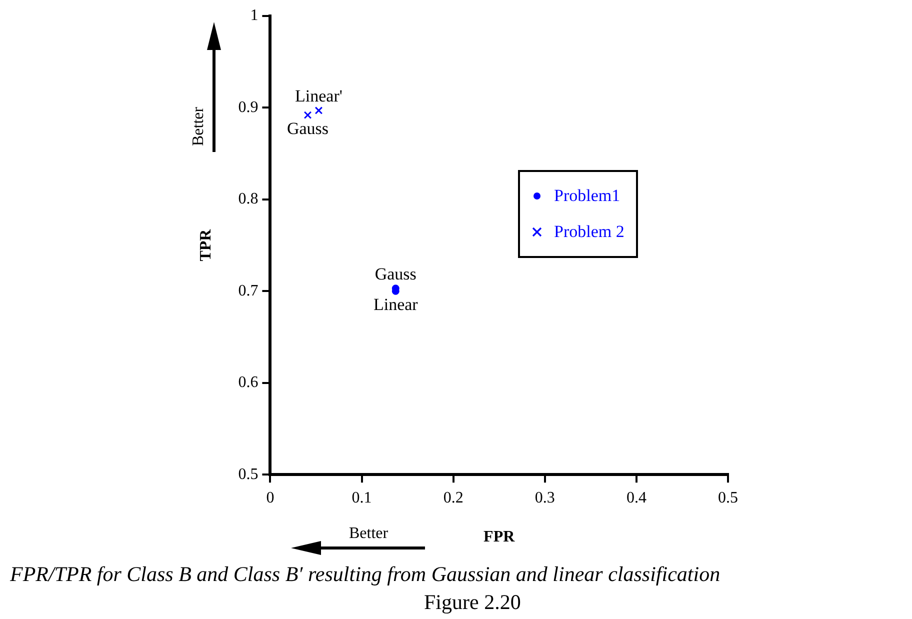  What do you see at coordinates (248, 291) in the screenshot?
I see `y-tick-label: 0.7` at bounding box center [248, 291].